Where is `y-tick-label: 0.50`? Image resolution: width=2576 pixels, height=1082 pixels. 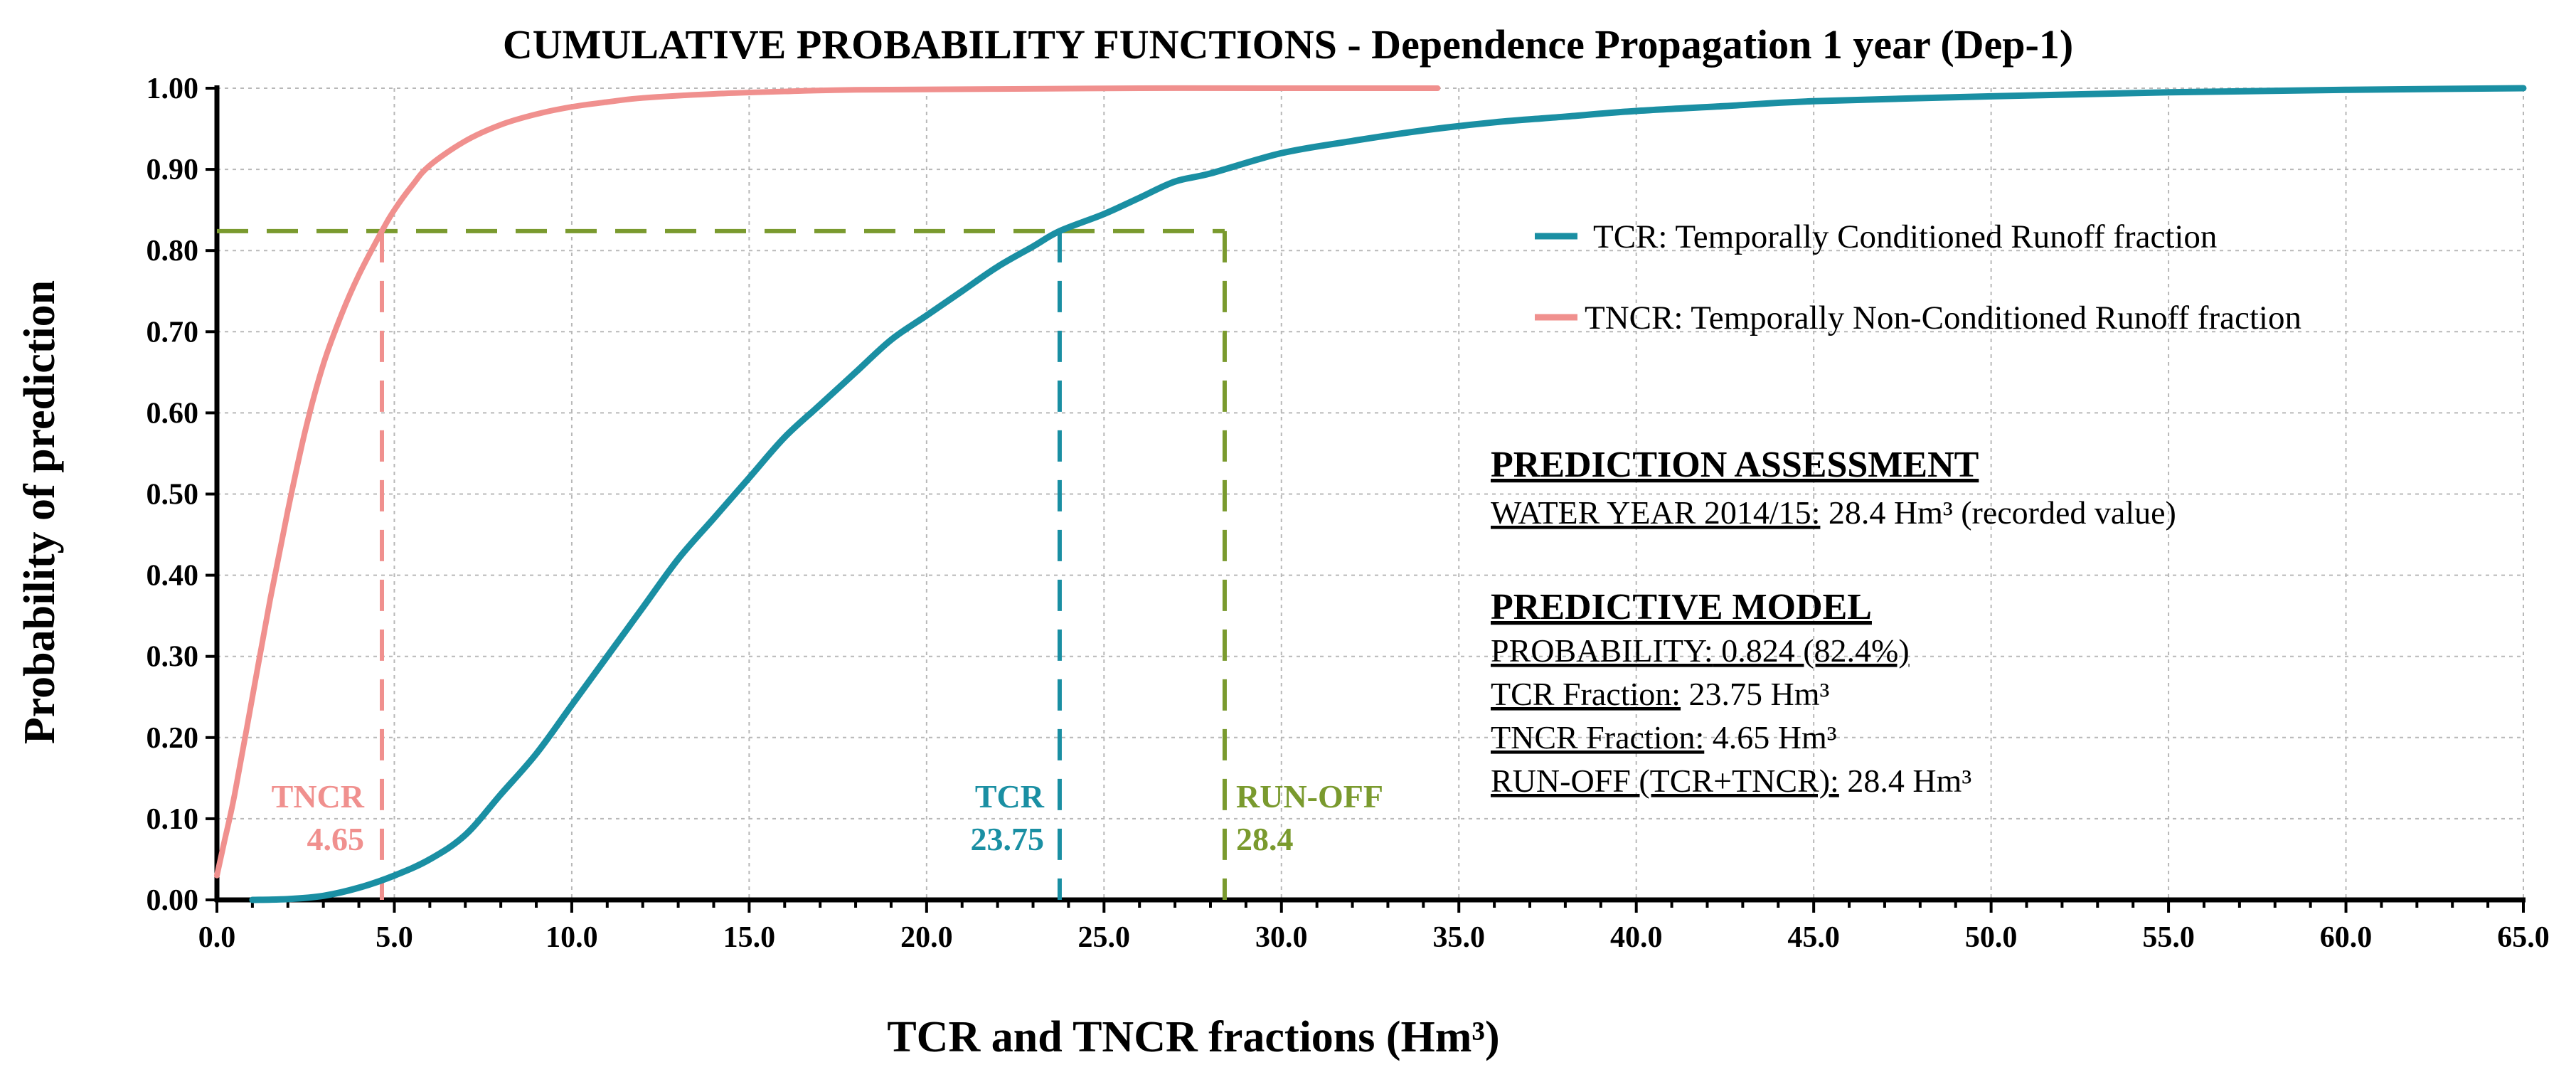 y-tick-label: 0.50 is located at coordinates (173, 495).